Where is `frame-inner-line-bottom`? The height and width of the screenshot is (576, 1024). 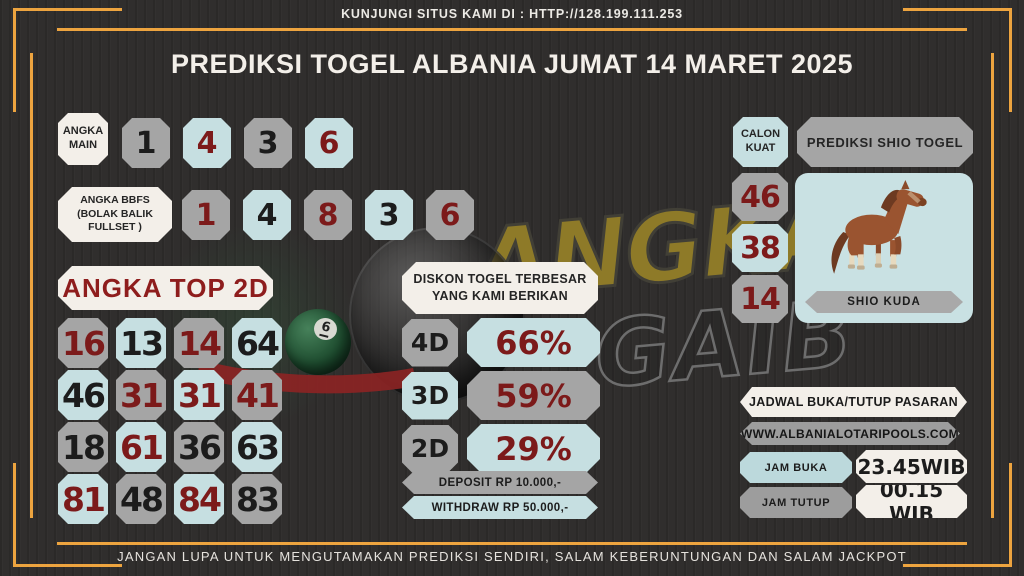 frame-inner-line-bottom is located at coordinates (512, 543).